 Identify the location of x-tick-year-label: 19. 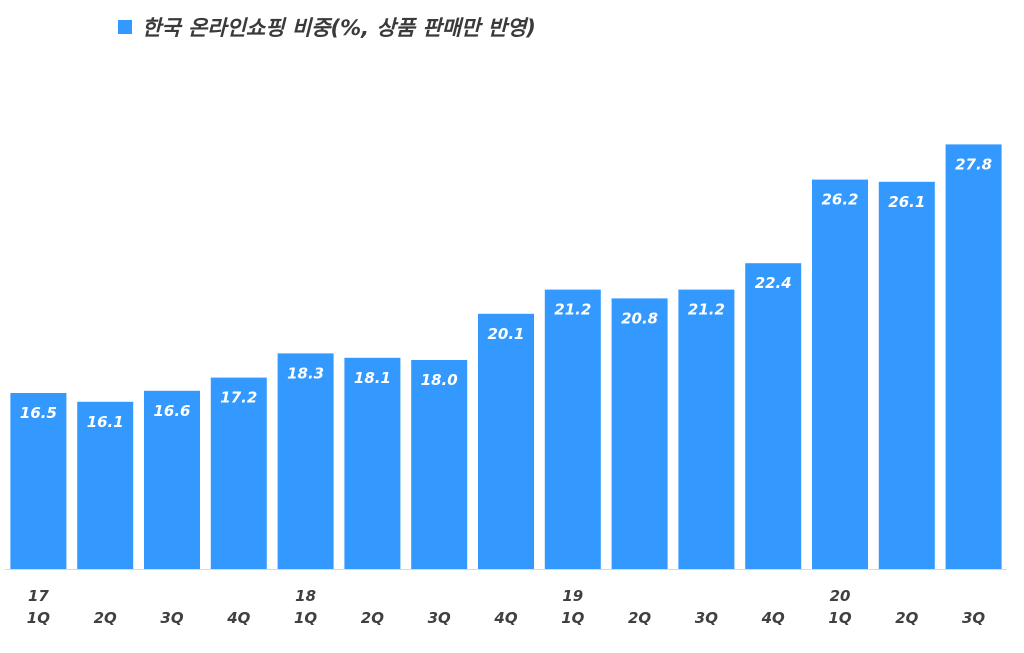
(572, 596).